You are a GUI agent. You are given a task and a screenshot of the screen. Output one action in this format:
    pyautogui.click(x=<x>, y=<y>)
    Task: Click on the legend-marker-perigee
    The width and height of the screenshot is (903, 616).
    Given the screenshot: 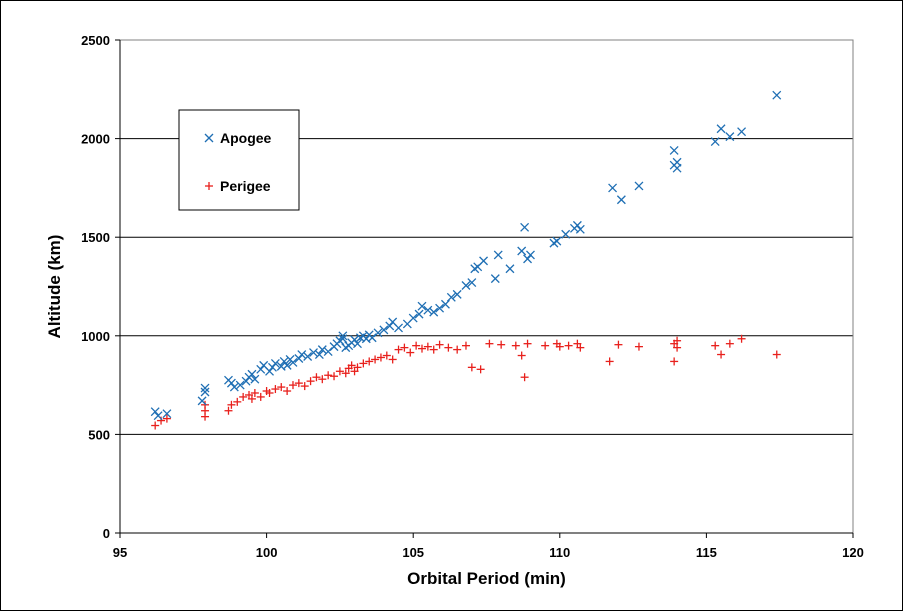 What is the action you would take?
    pyautogui.click(x=209, y=186)
    